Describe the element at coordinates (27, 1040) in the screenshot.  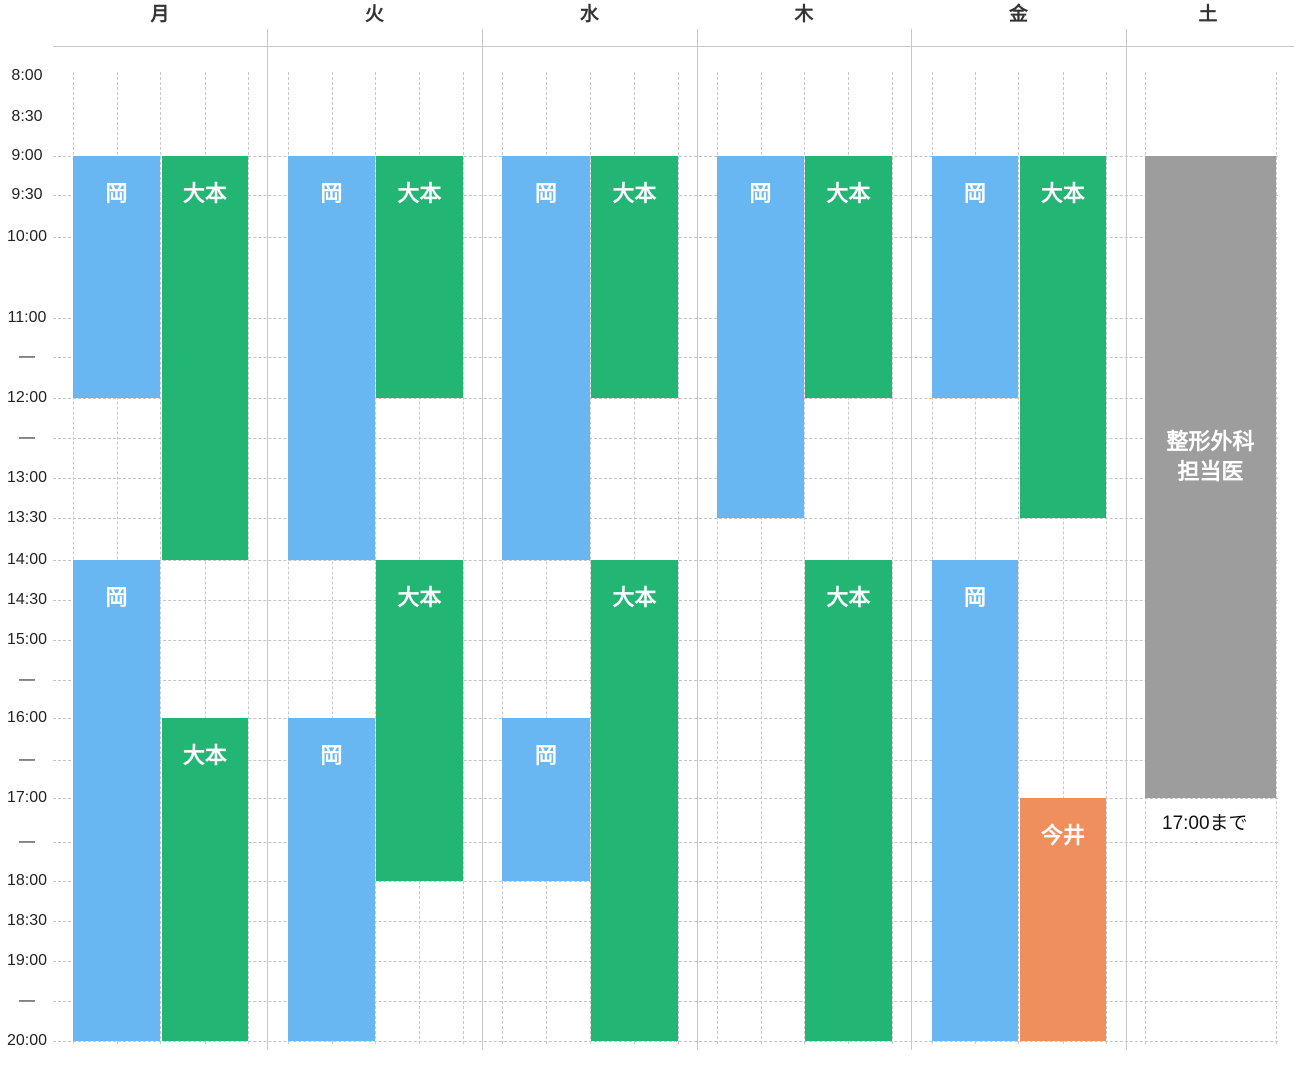
I see `time-label: 20:00` at that location.